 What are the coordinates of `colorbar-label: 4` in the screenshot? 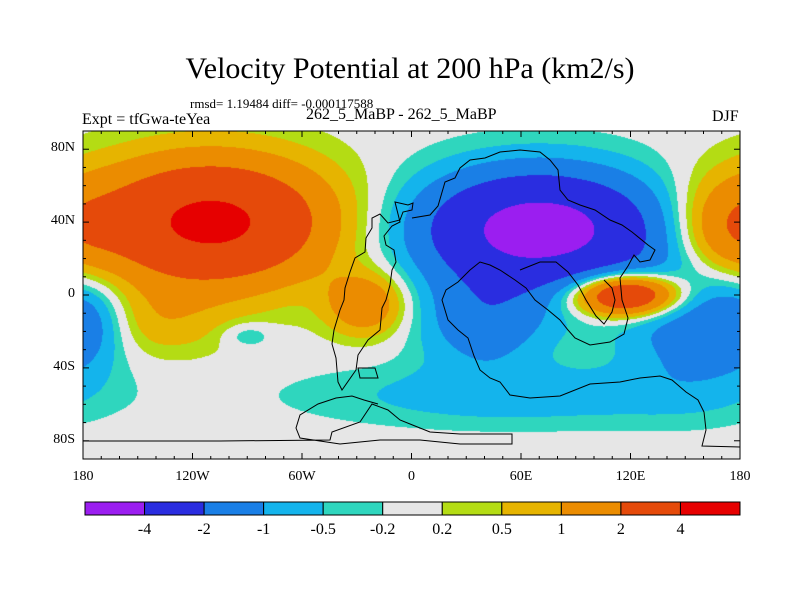 It's located at (680, 529).